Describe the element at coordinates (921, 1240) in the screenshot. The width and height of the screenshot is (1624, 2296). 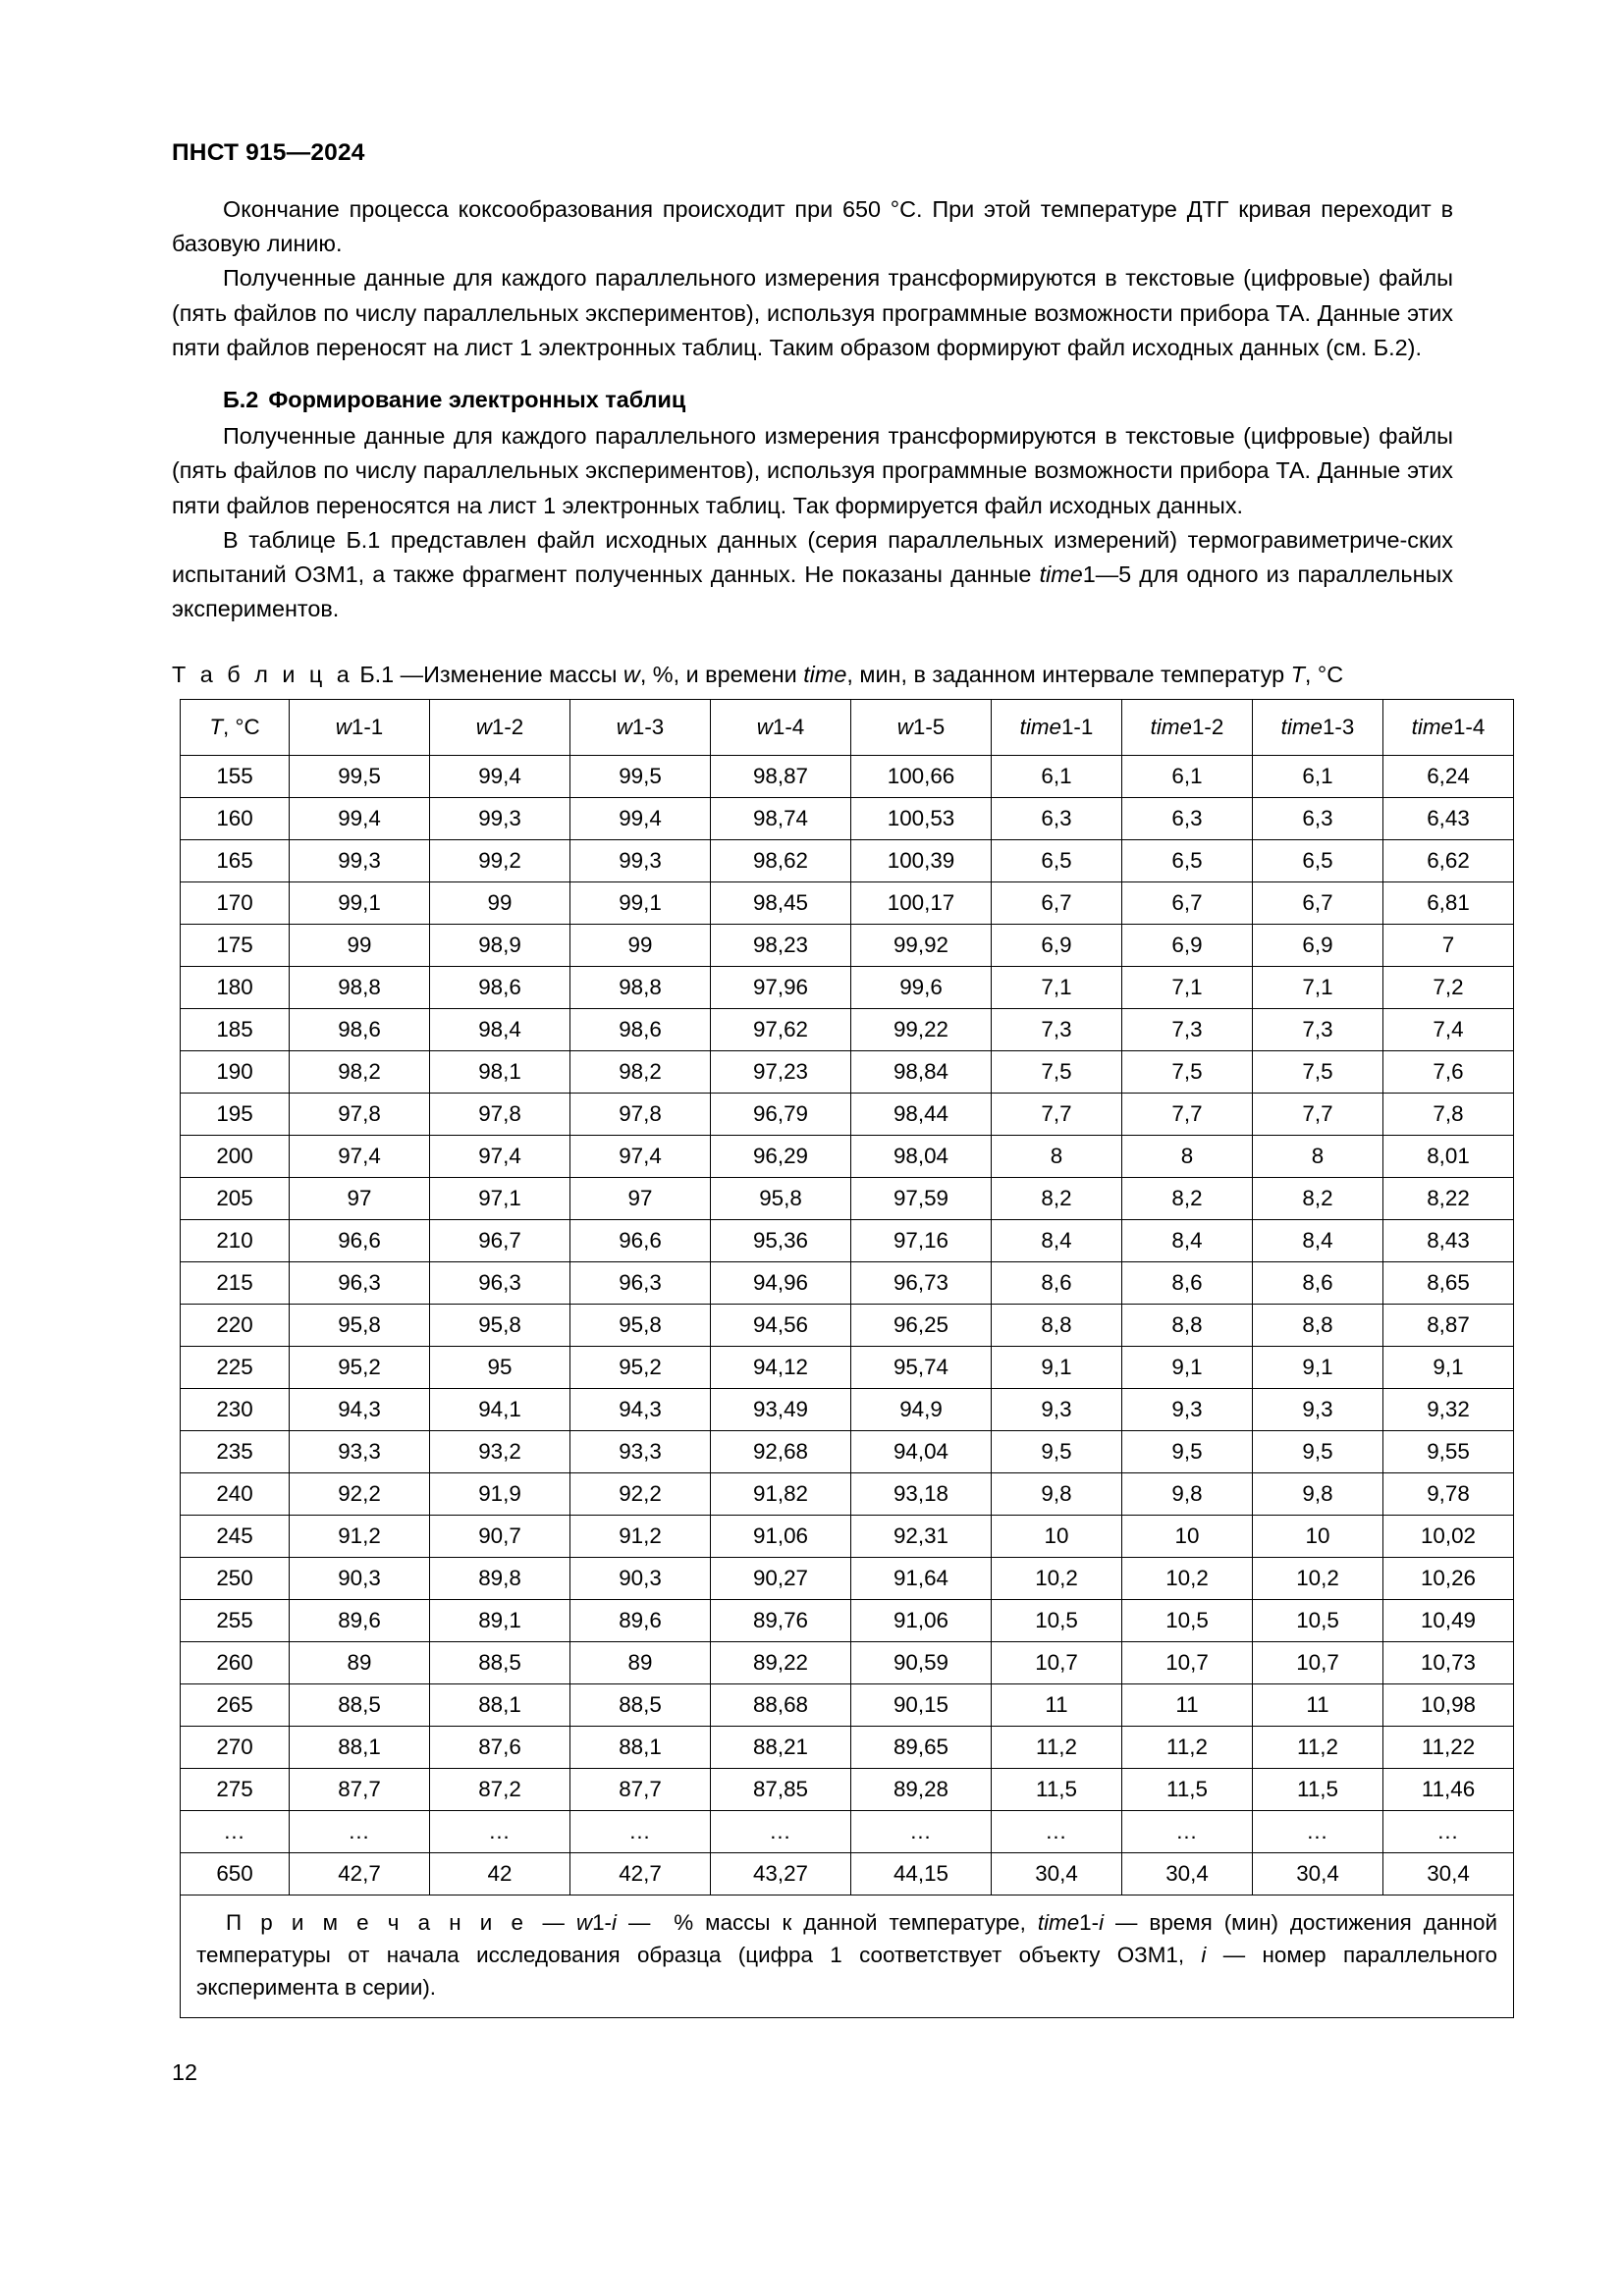
I see `table-cell: 97,16` at that location.